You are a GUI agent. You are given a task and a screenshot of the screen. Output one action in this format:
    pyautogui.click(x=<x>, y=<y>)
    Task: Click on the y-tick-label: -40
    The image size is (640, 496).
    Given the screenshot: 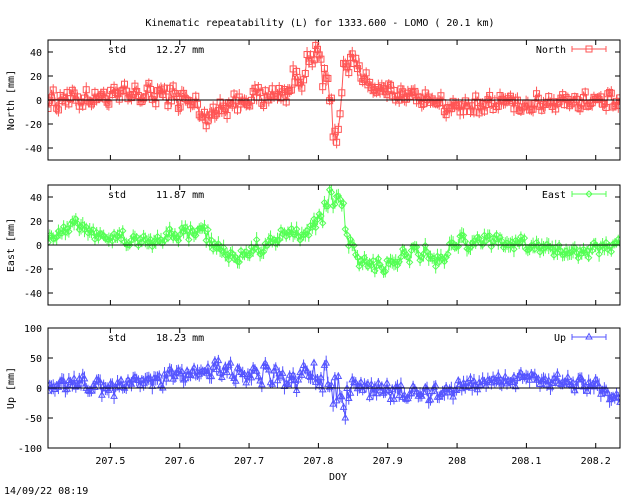 What is the action you would take?
    pyautogui.click(x=33, y=149)
    